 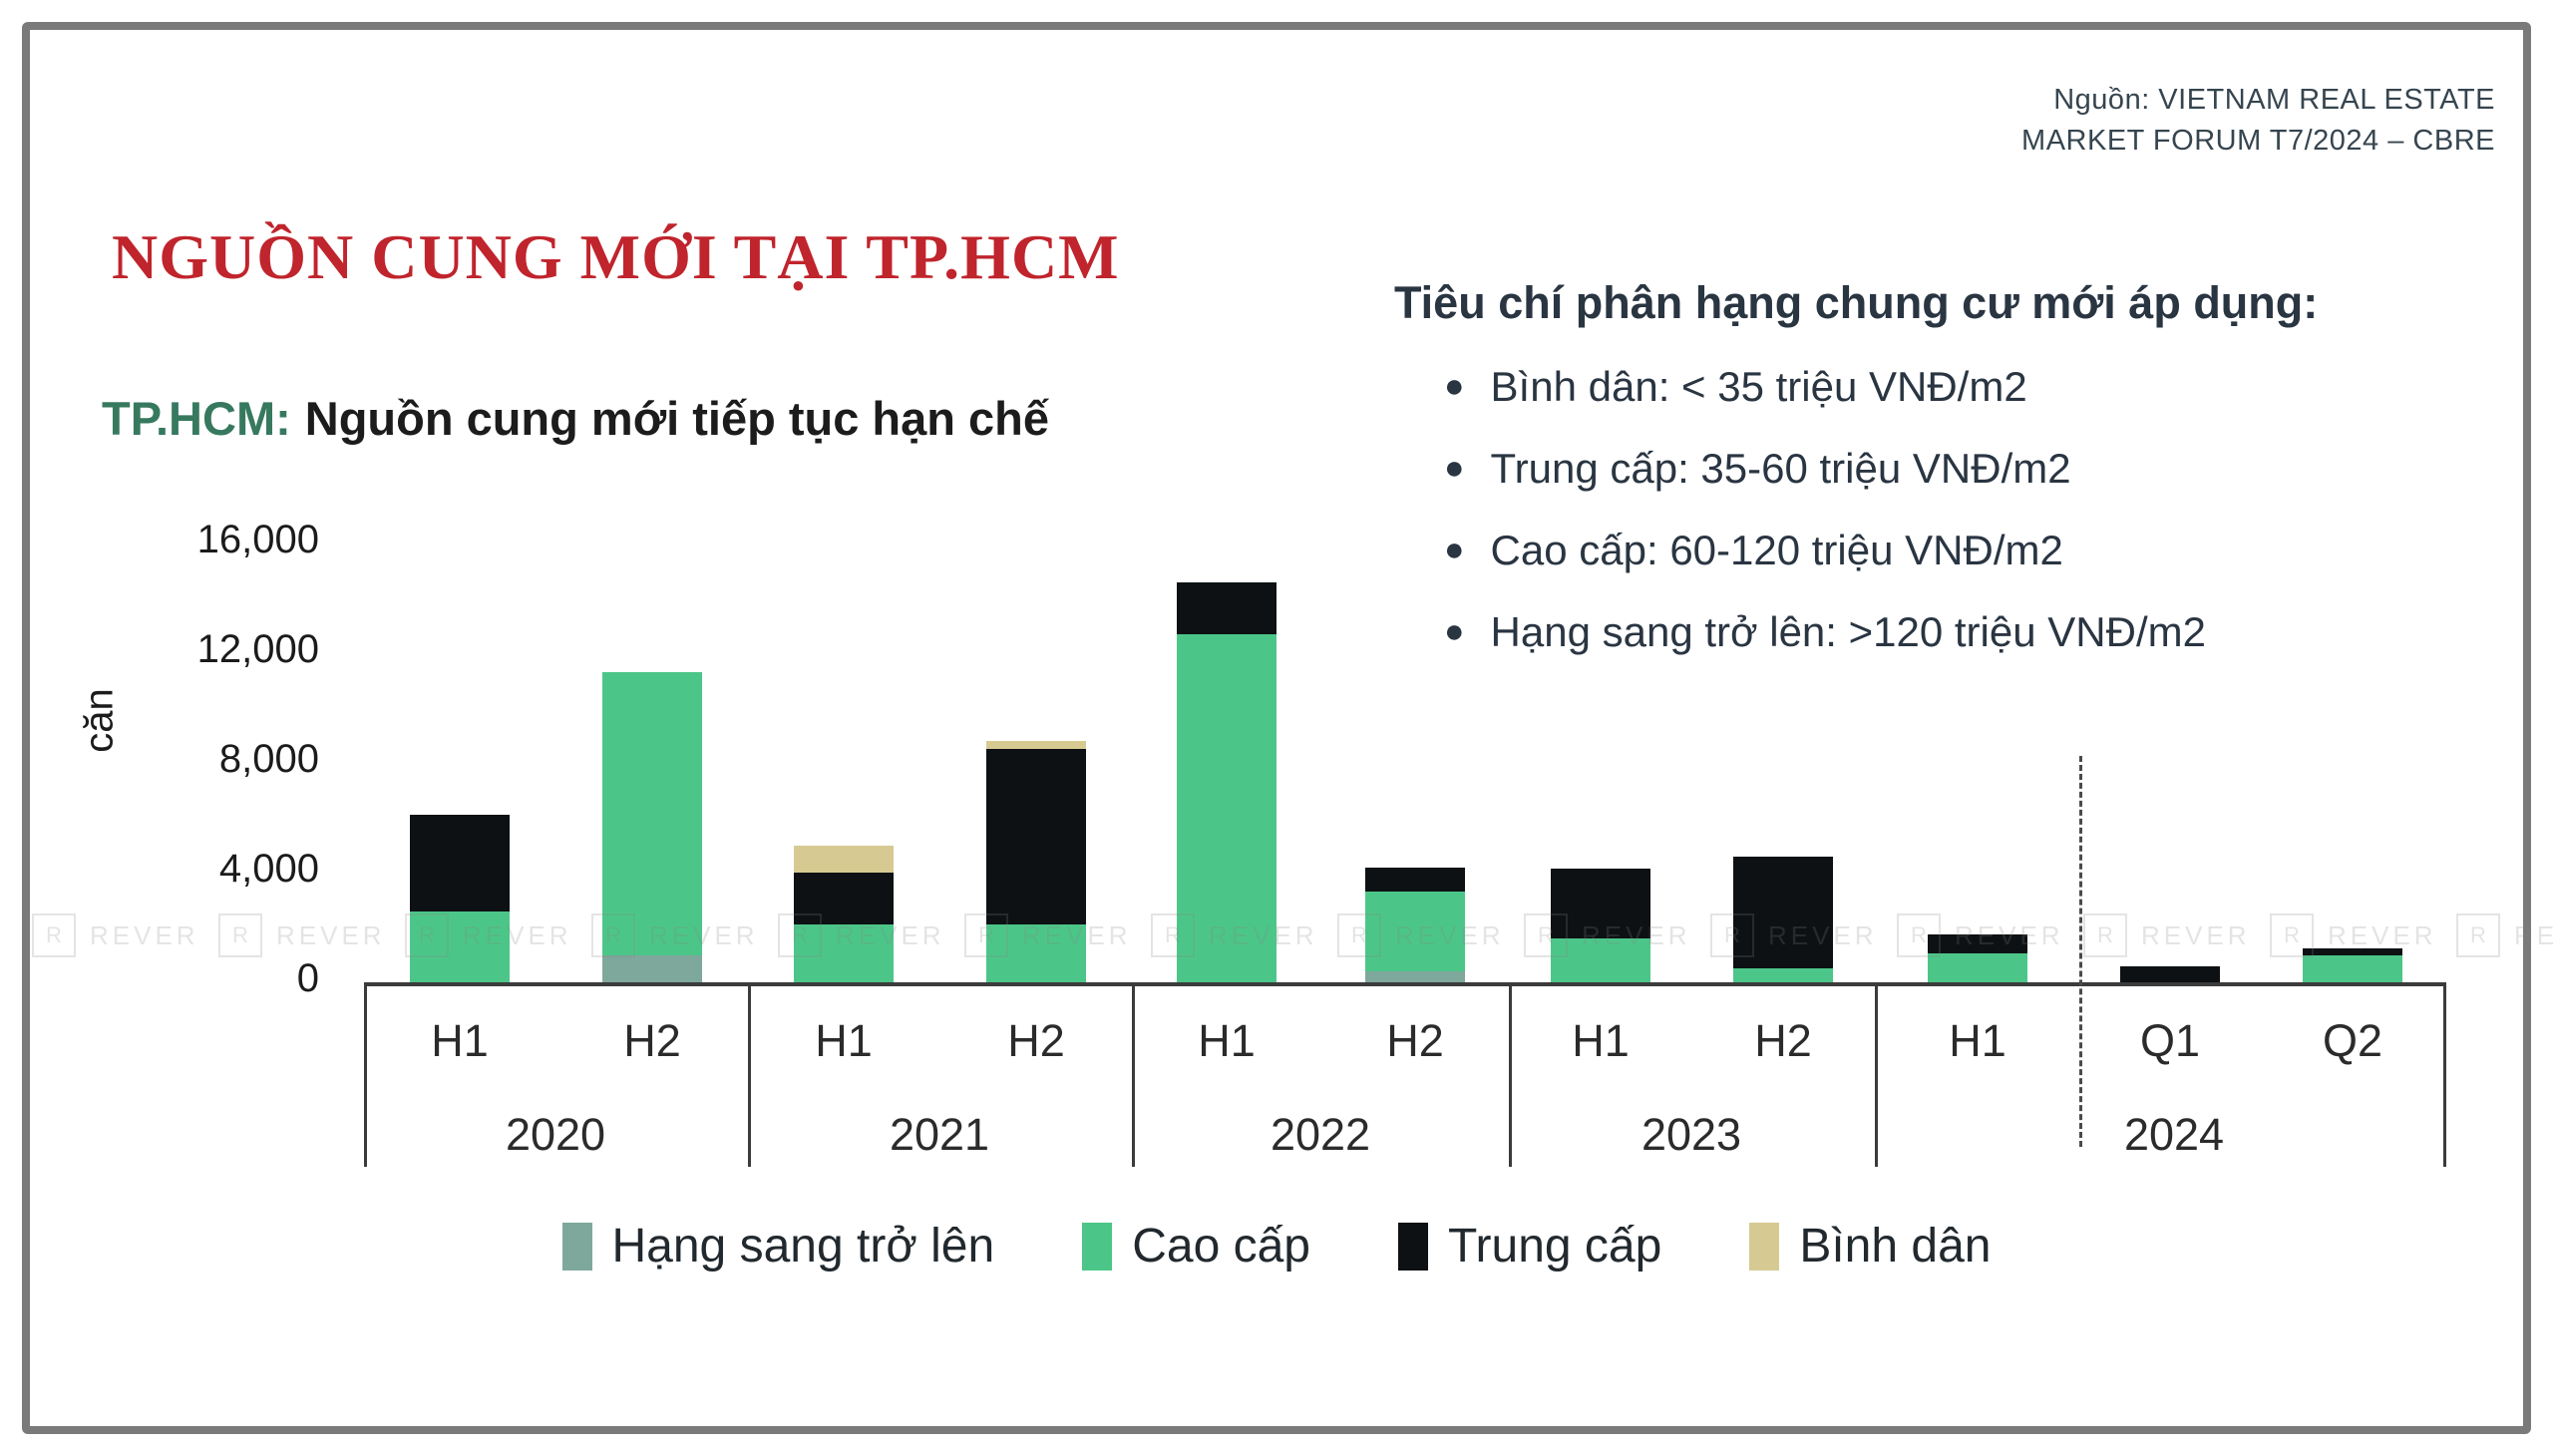 What do you see at coordinates (1896, 1246) in the screenshot?
I see `legend-label: Bình dân` at bounding box center [1896, 1246].